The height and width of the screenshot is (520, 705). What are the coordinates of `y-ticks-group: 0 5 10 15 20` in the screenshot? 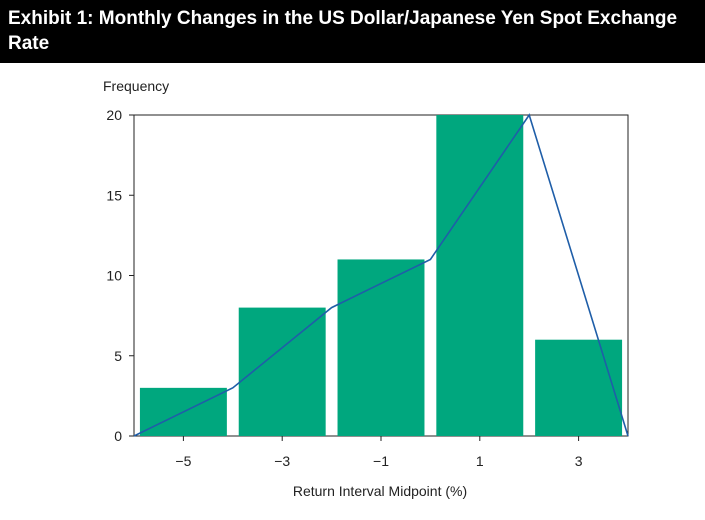 It's located at (120, 275).